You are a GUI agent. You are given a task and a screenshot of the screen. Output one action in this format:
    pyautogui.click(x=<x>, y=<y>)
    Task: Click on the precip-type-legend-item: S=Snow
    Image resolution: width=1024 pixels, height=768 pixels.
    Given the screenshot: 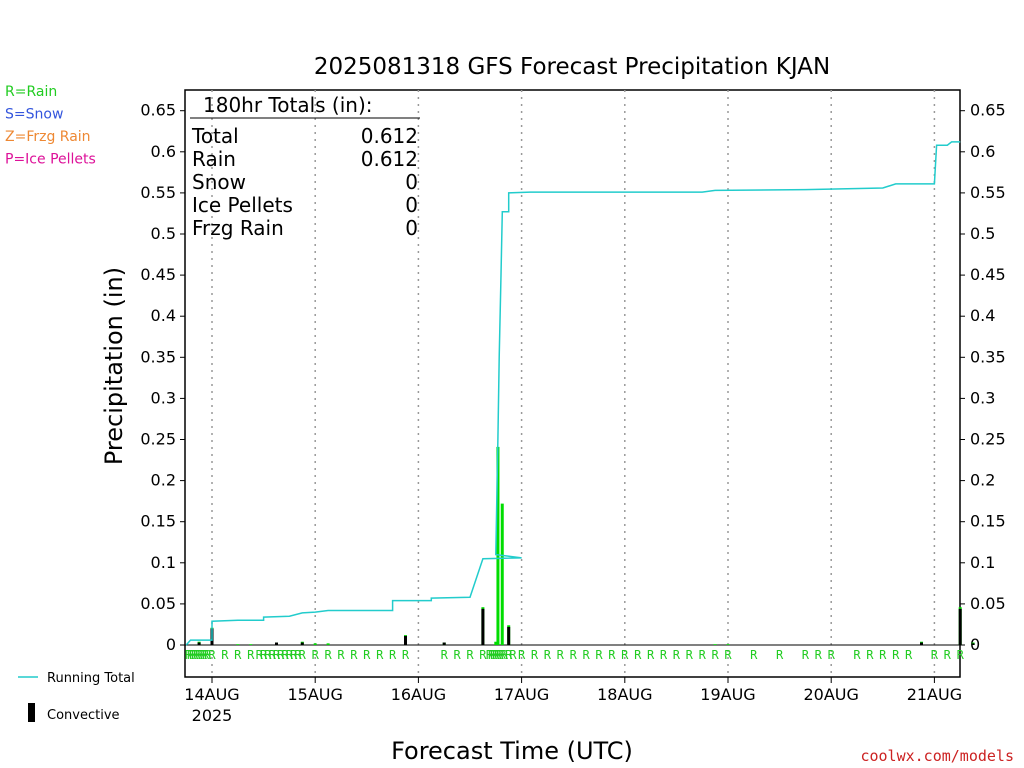 What is the action you would take?
    pyautogui.click(x=34, y=115)
    